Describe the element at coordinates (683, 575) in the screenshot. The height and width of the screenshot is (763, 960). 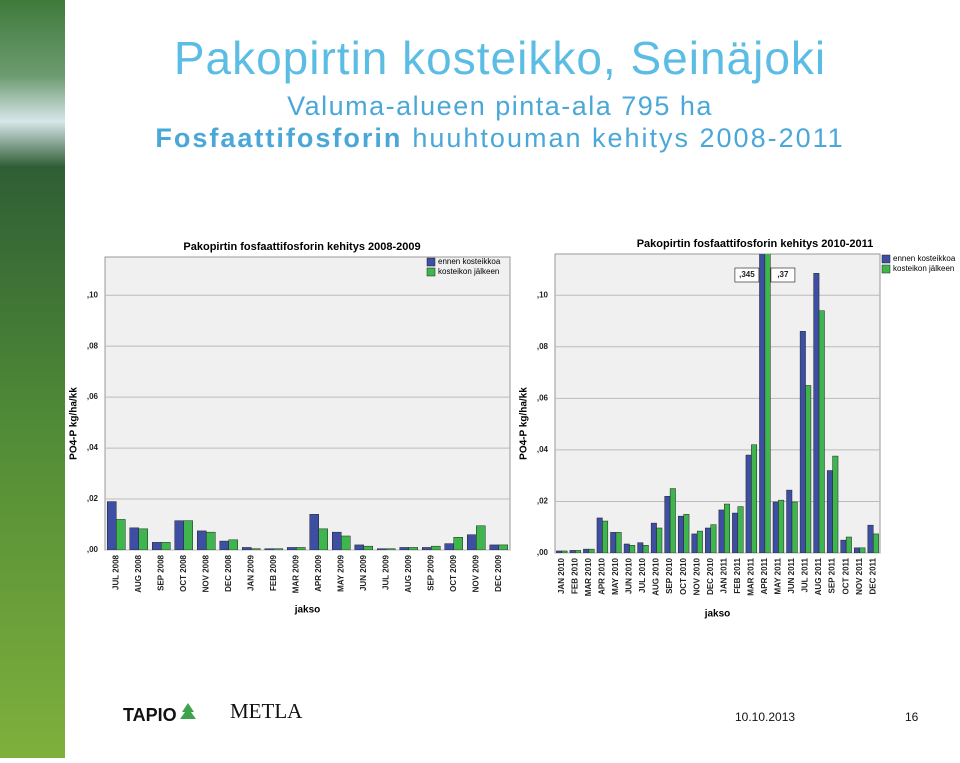
I see `x-tick-label: OCT 2010` at that location.